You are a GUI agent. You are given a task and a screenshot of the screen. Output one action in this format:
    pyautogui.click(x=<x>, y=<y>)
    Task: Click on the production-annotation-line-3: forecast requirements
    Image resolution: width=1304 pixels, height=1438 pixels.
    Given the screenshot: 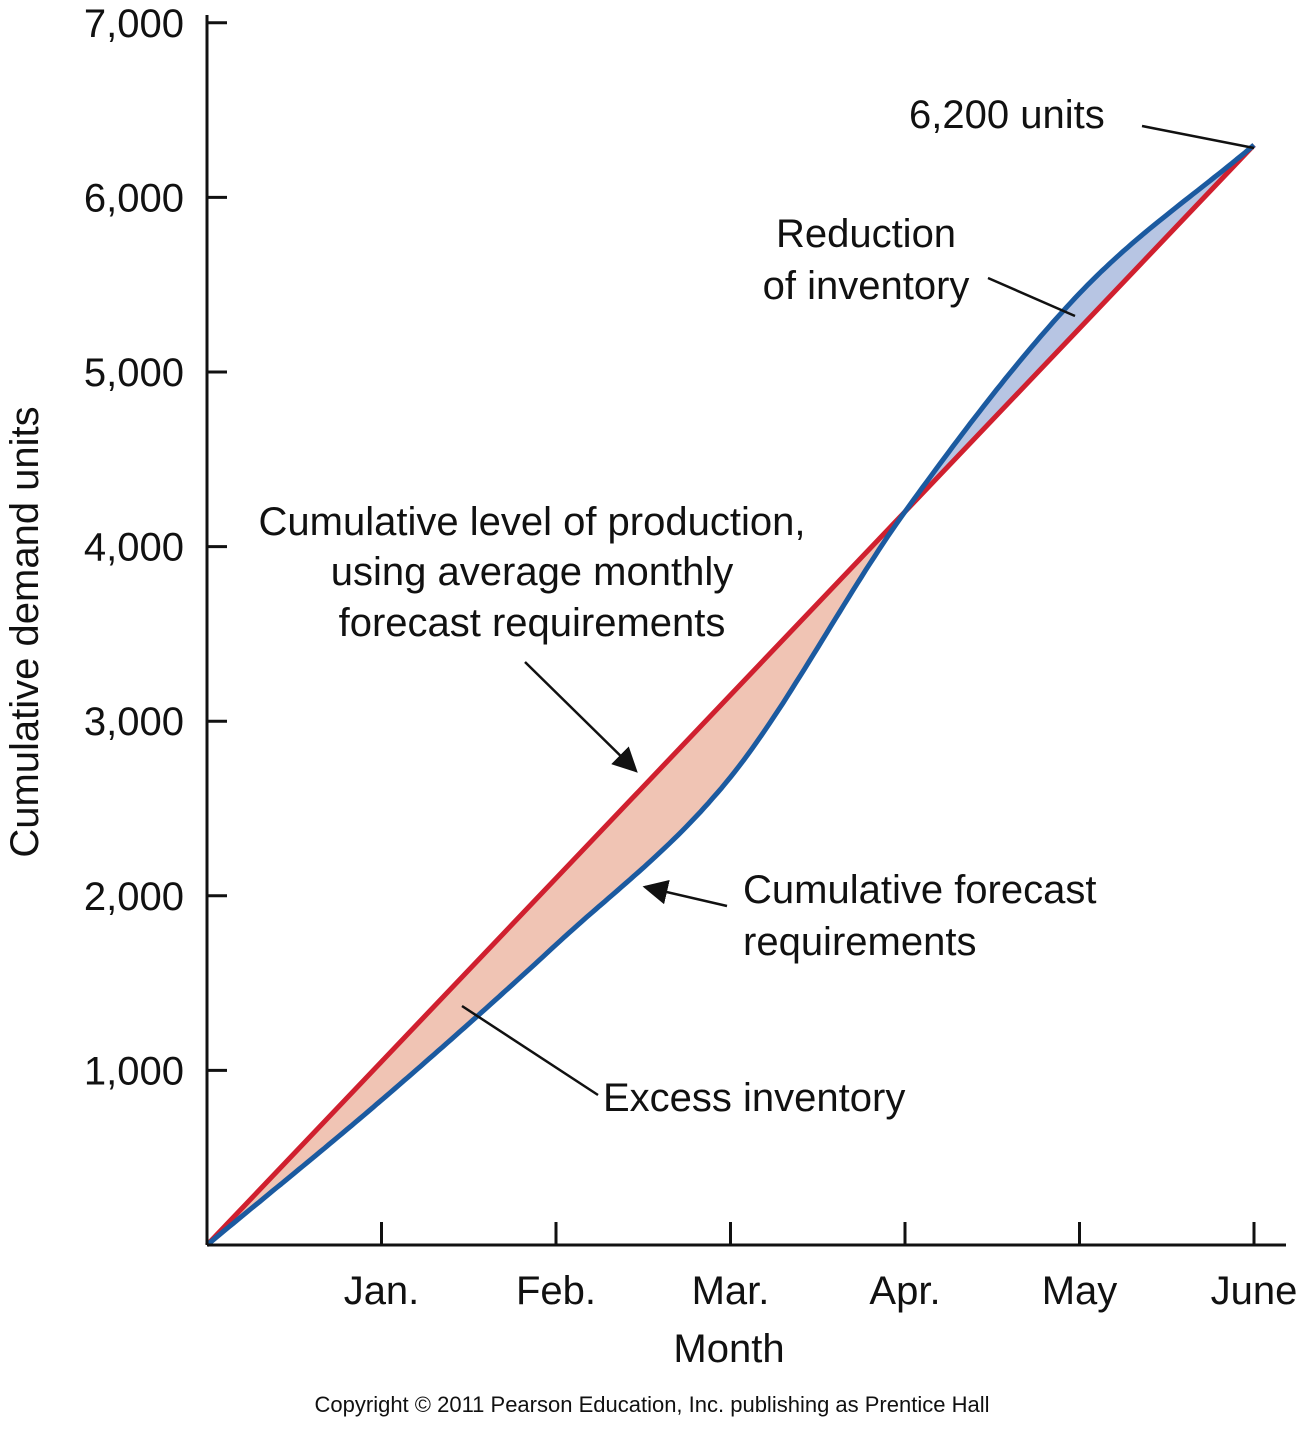 What is the action you would take?
    pyautogui.click(x=532, y=623)
    